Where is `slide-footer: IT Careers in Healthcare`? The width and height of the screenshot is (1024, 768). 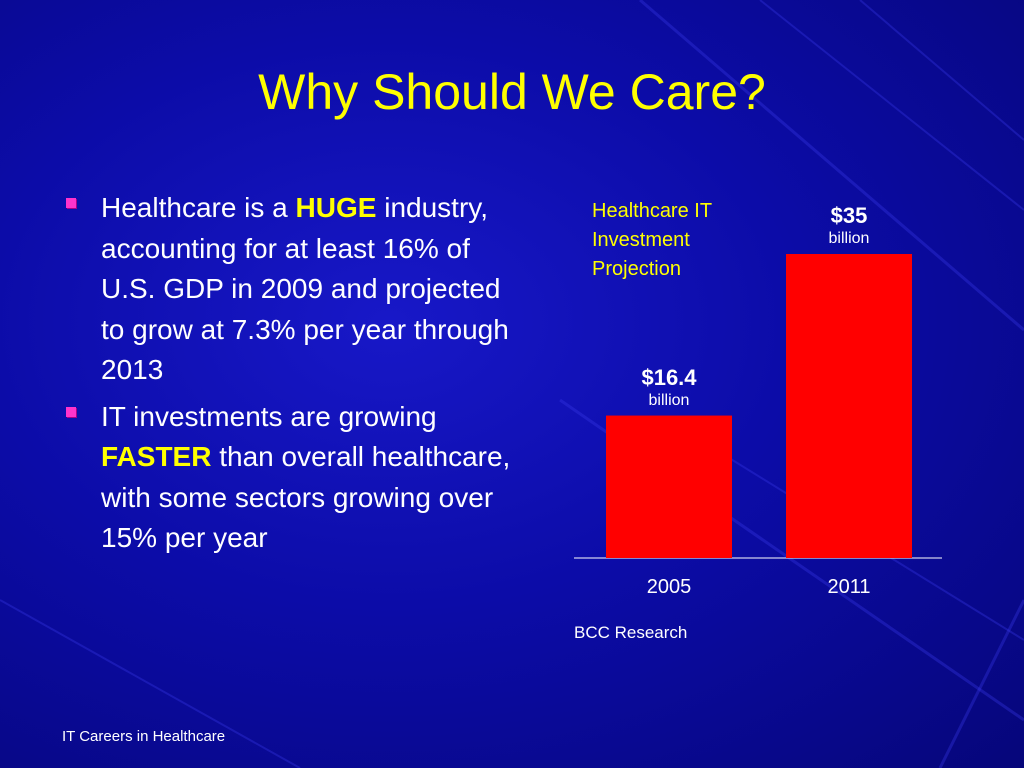
slide-footer: IT Careers in Healthcare is located at coordinates (144, 736).